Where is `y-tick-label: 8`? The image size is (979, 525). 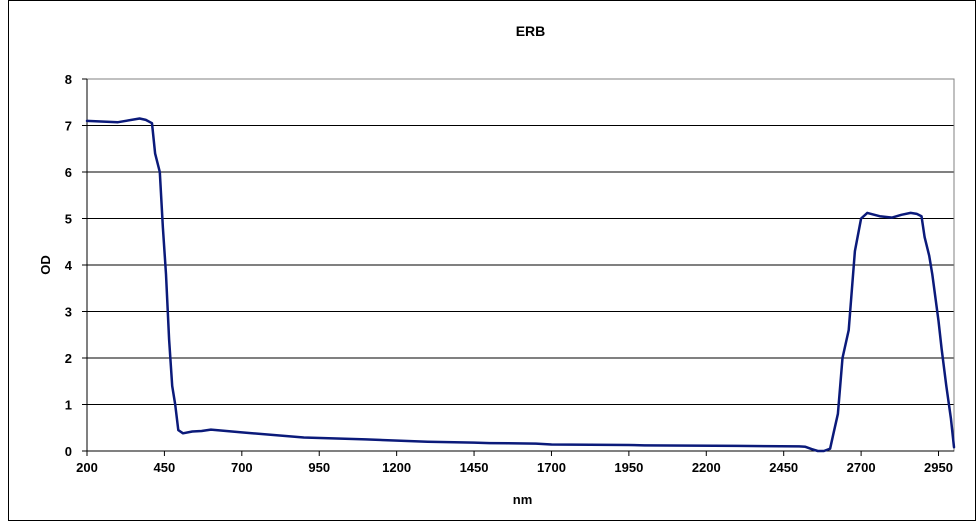
y-tick-label: 8 is located at coordinates (68, 79).